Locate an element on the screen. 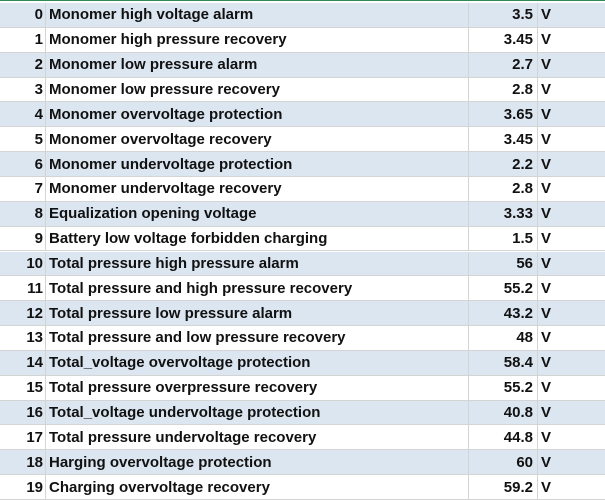 This screenshot has width=605, height=500. row-index: 18 is located at coordinates (23, 462).